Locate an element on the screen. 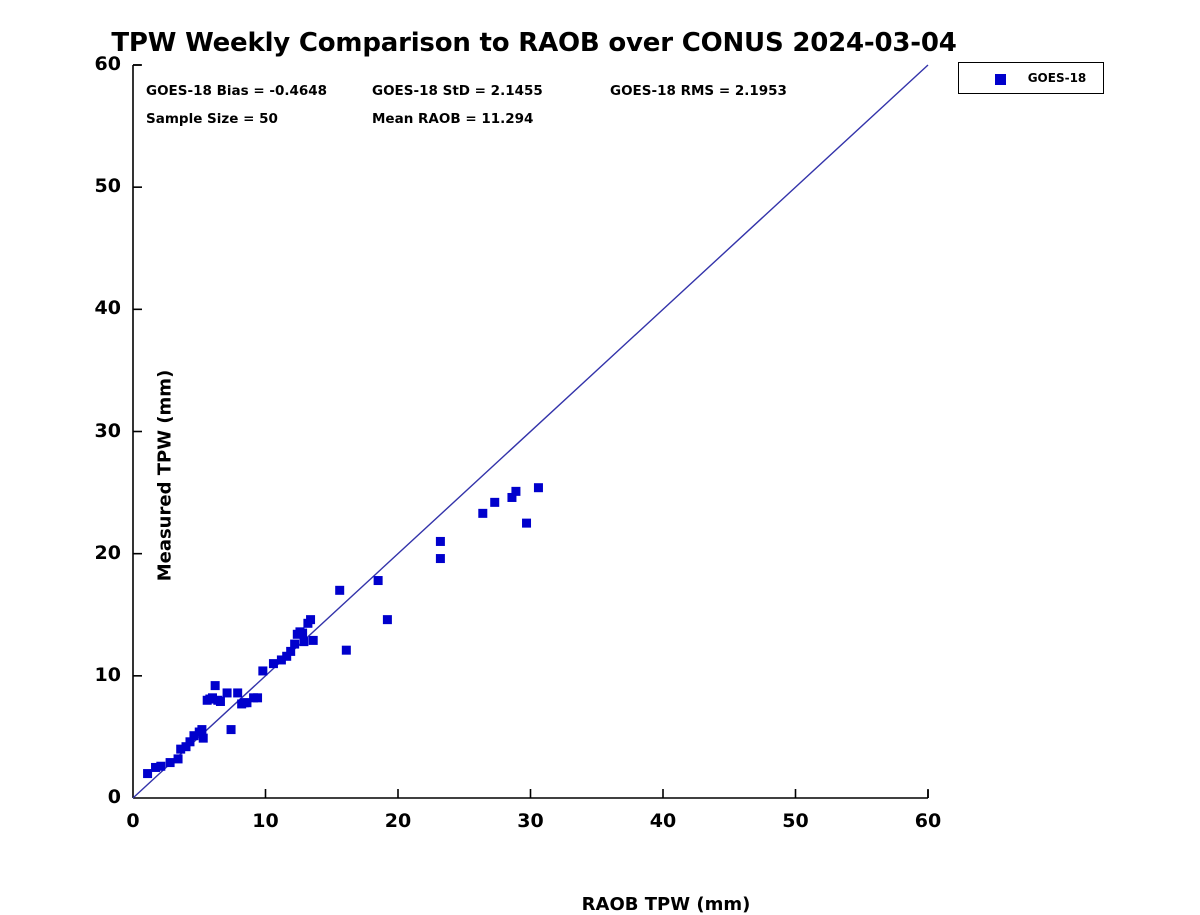 The height and width of the screenshot is (915, 1200). y-tick-label: 20 is located at coordinates (107, 552).